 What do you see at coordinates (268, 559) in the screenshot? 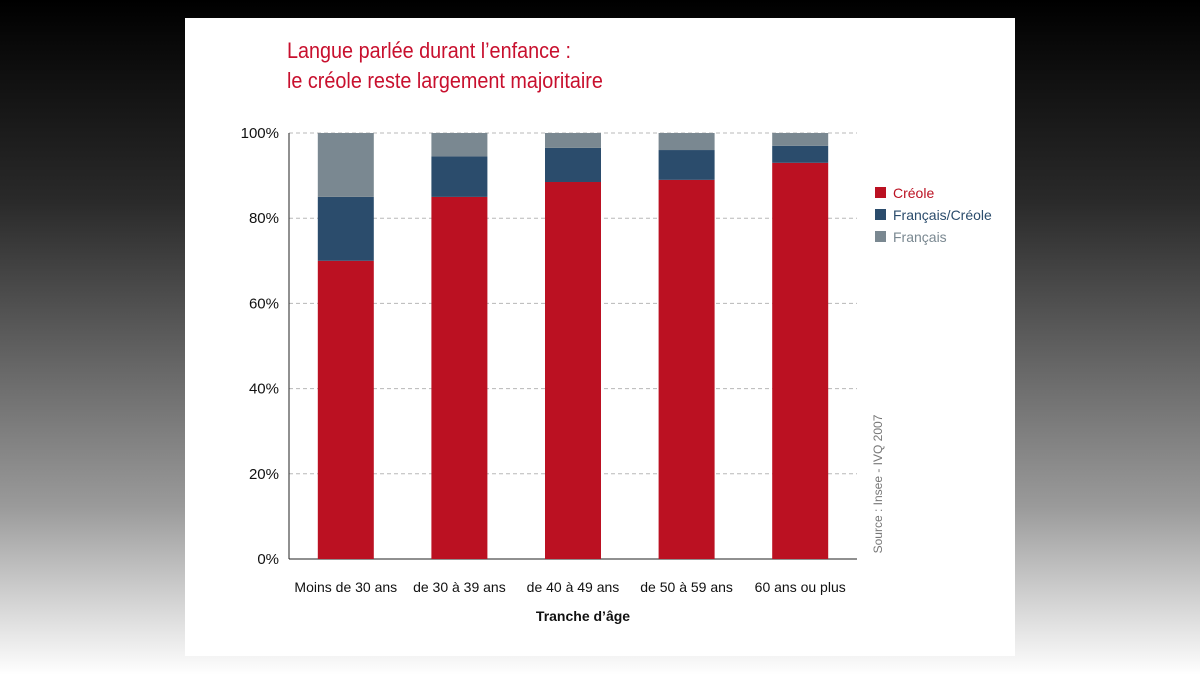
I see `y-tick-label: 0%` at bounding box center [268, 559].